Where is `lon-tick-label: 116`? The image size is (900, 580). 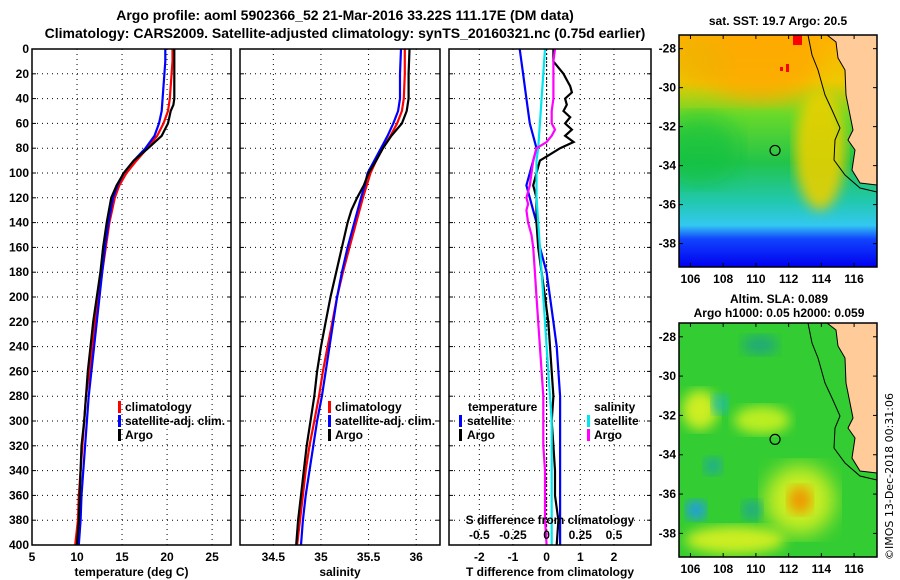 lon-tick-label: 116 is located at coordinates (854, 569).